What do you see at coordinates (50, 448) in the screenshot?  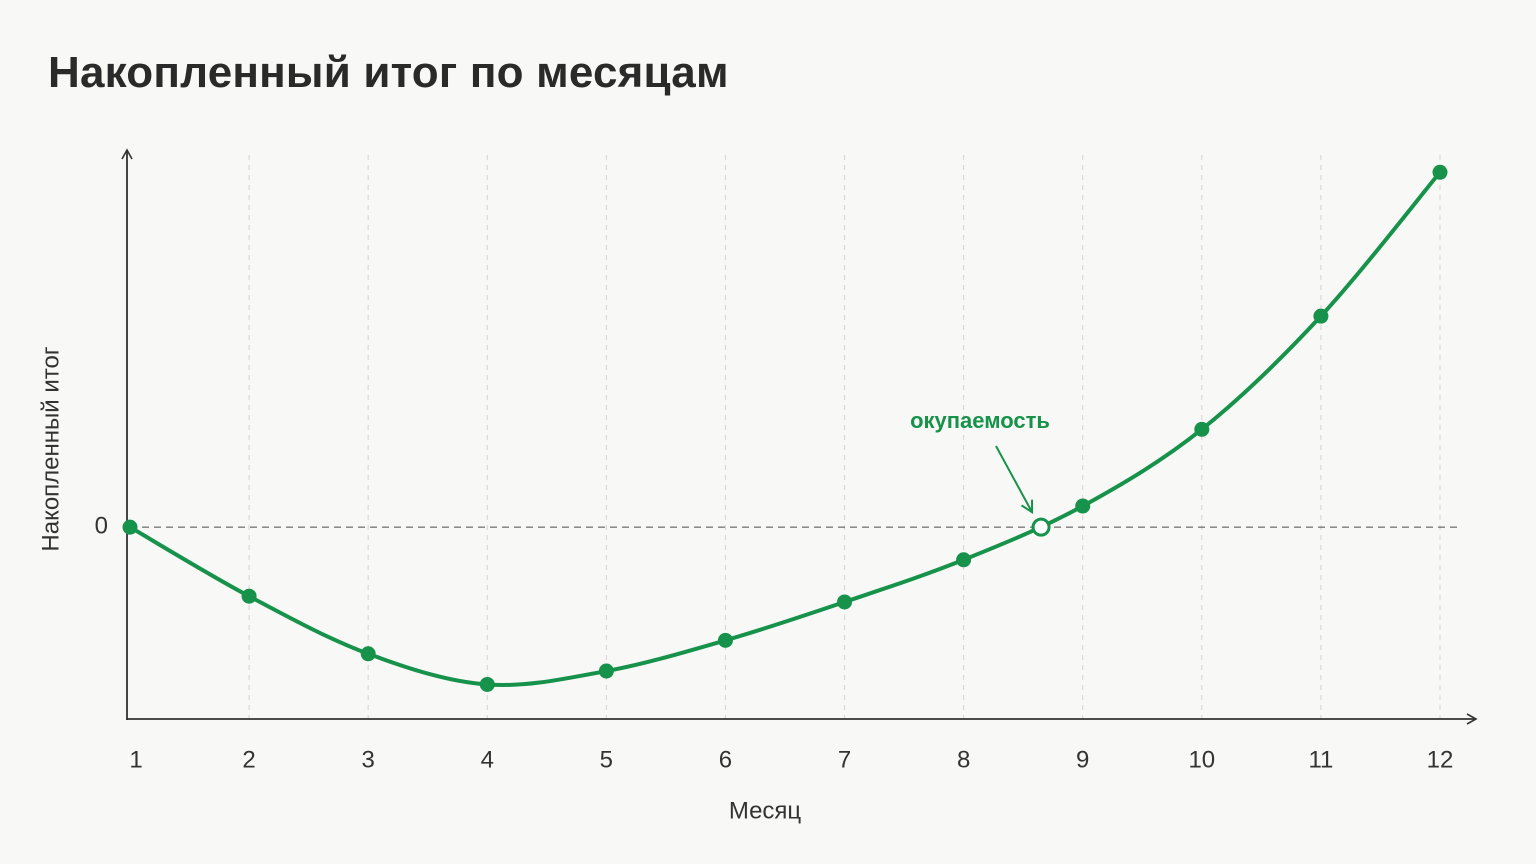 I see `y-axis-label: Накопленный итог` at bounding box center [50, 448].